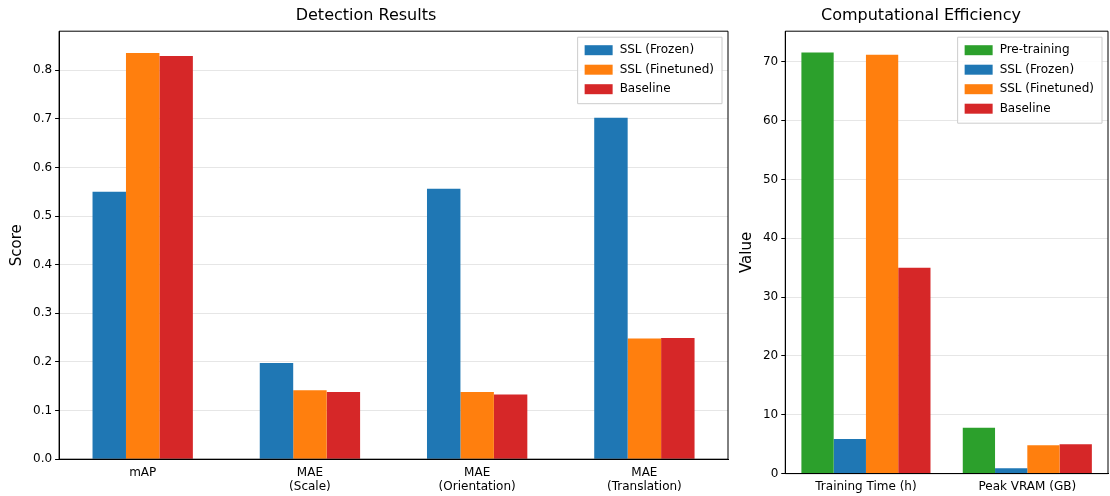 The image size is (1110, 496). Describe the element at coordinates (1027, 485) in the screenshot. I see `x-tick-label: Peak VRAM (GB)` at that location.